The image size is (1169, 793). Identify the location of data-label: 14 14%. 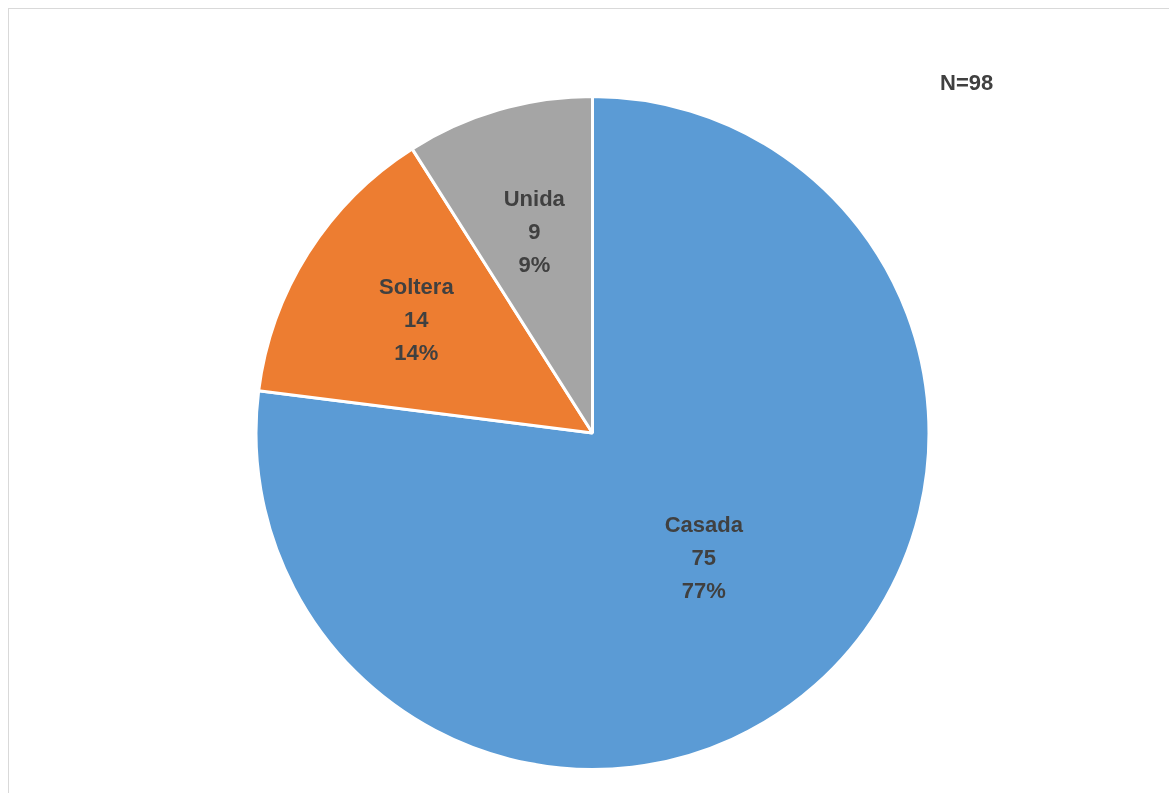
(416, 336).